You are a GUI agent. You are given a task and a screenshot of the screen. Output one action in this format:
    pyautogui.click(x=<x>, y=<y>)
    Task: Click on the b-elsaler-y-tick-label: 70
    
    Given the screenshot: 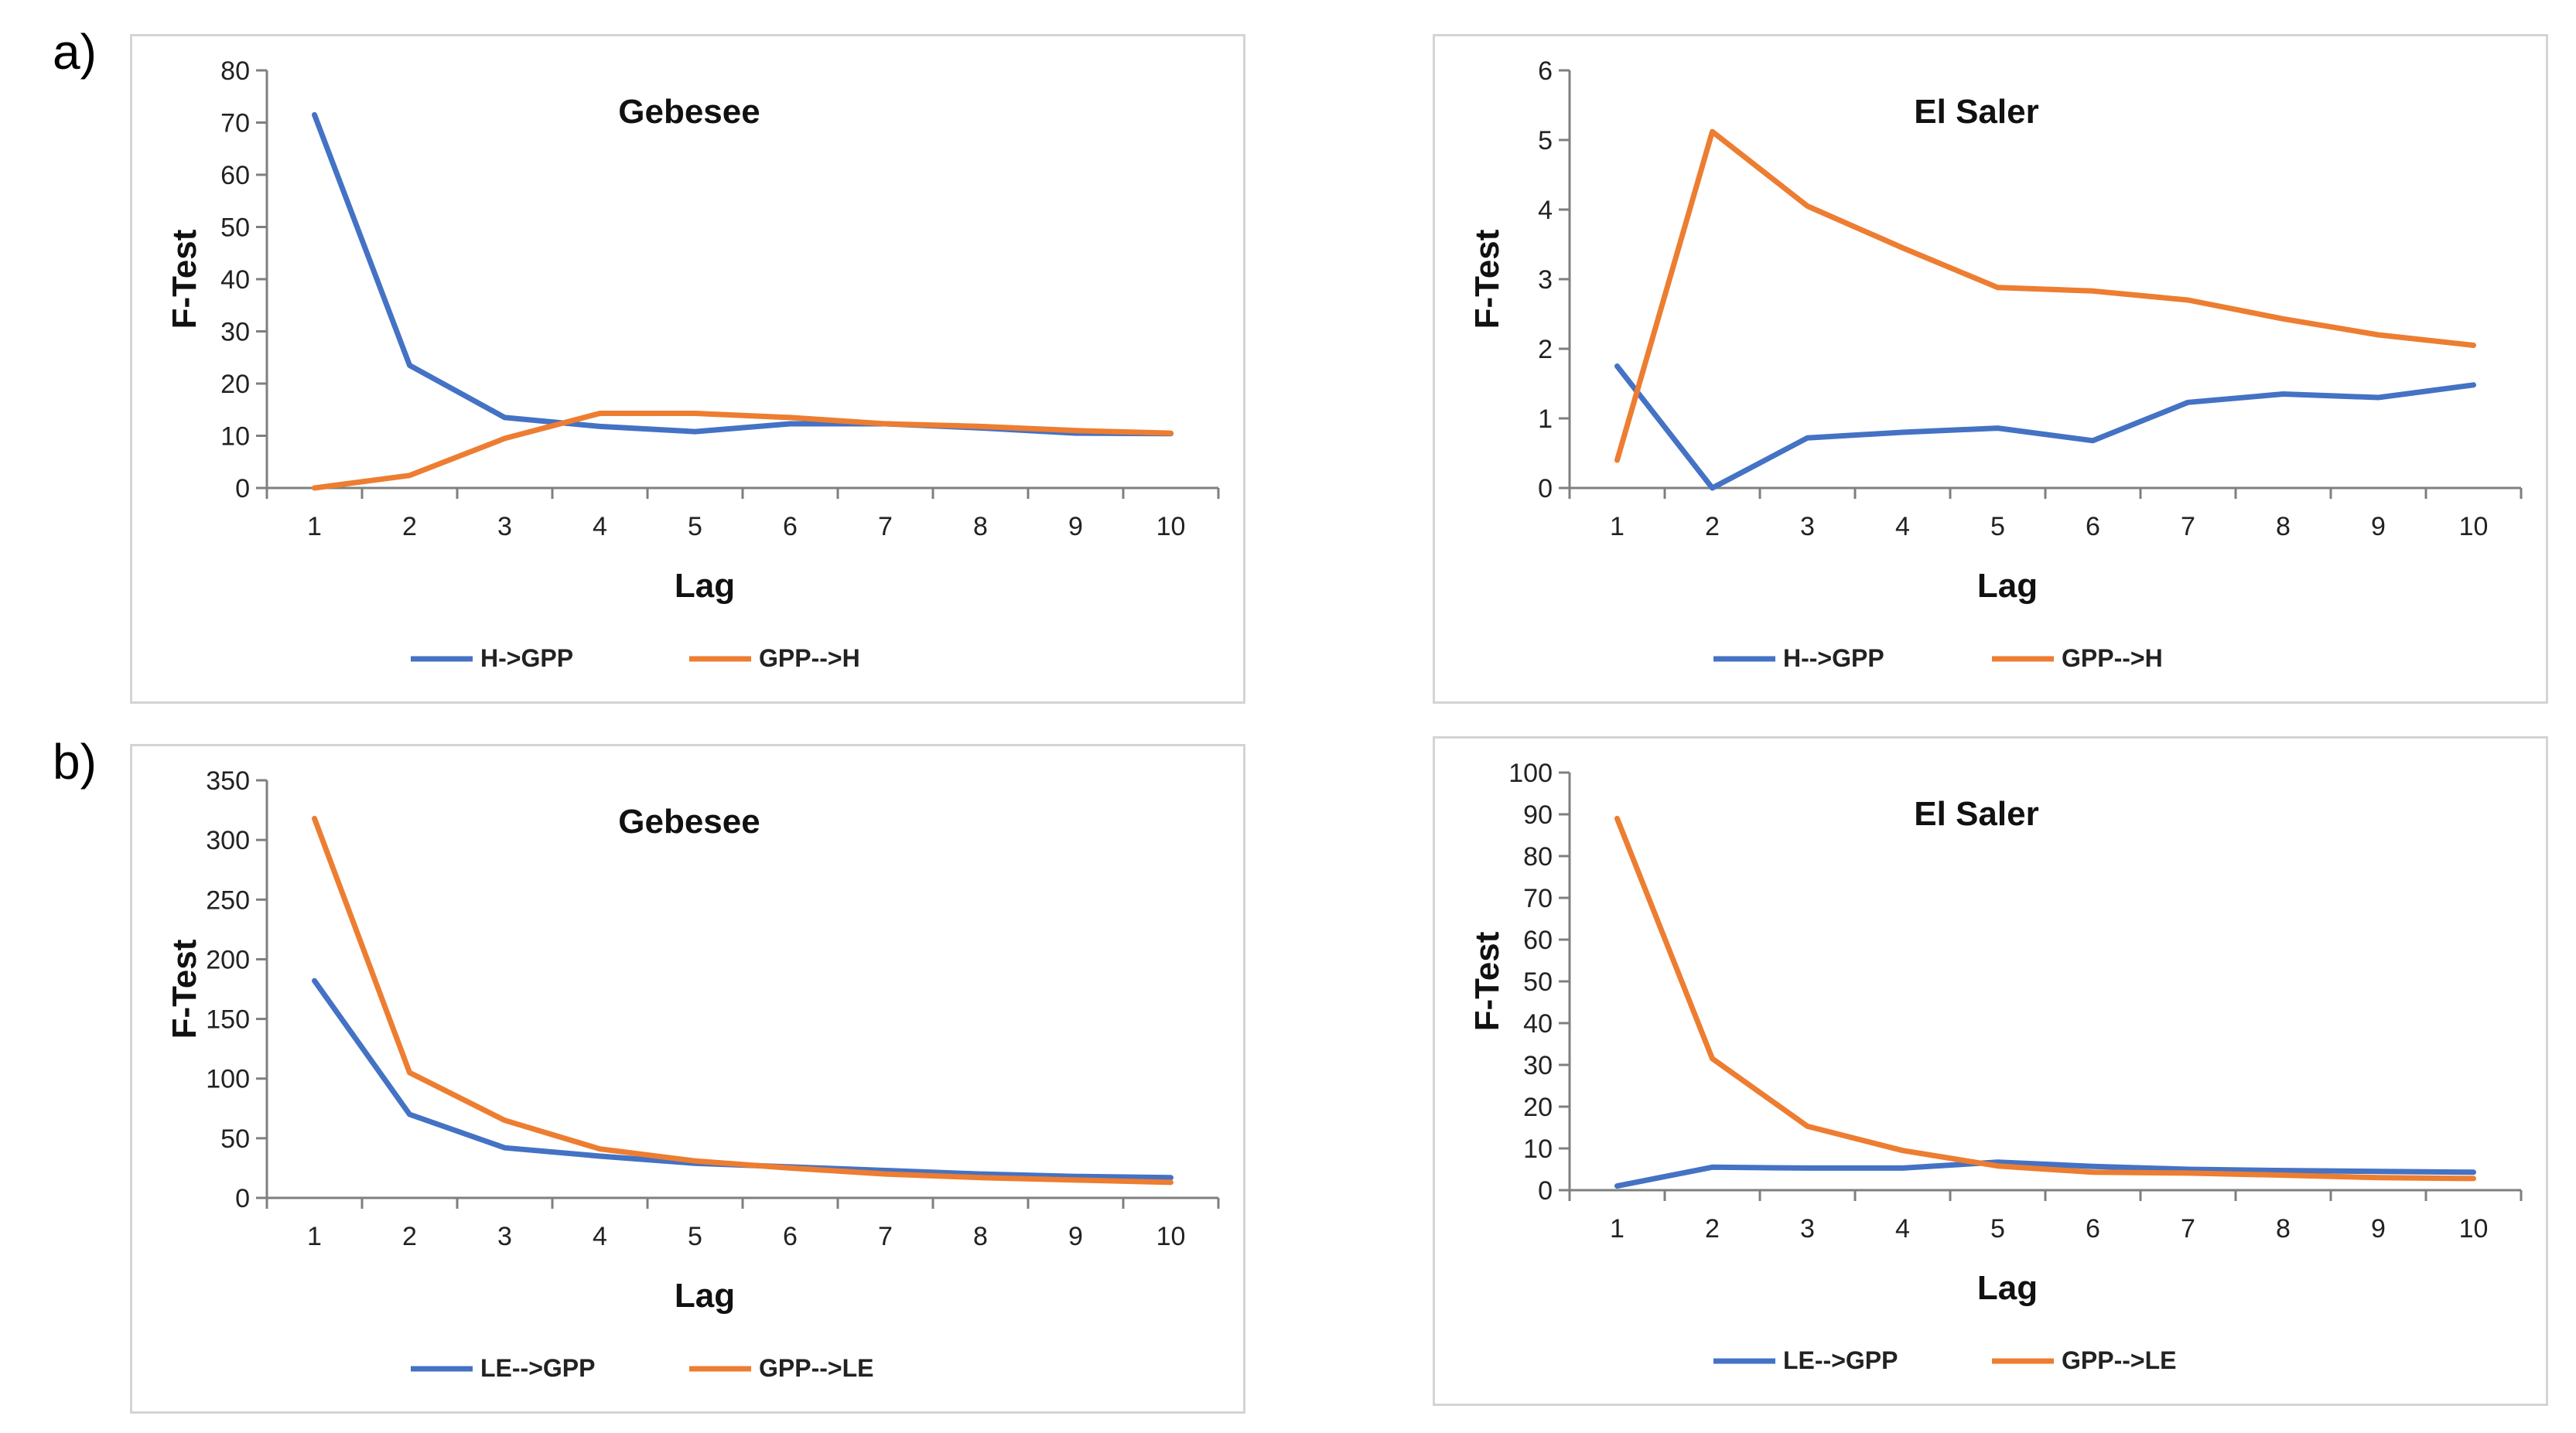 What is the action you would take?
    pyautogui.click(x=1538, y=898)
    